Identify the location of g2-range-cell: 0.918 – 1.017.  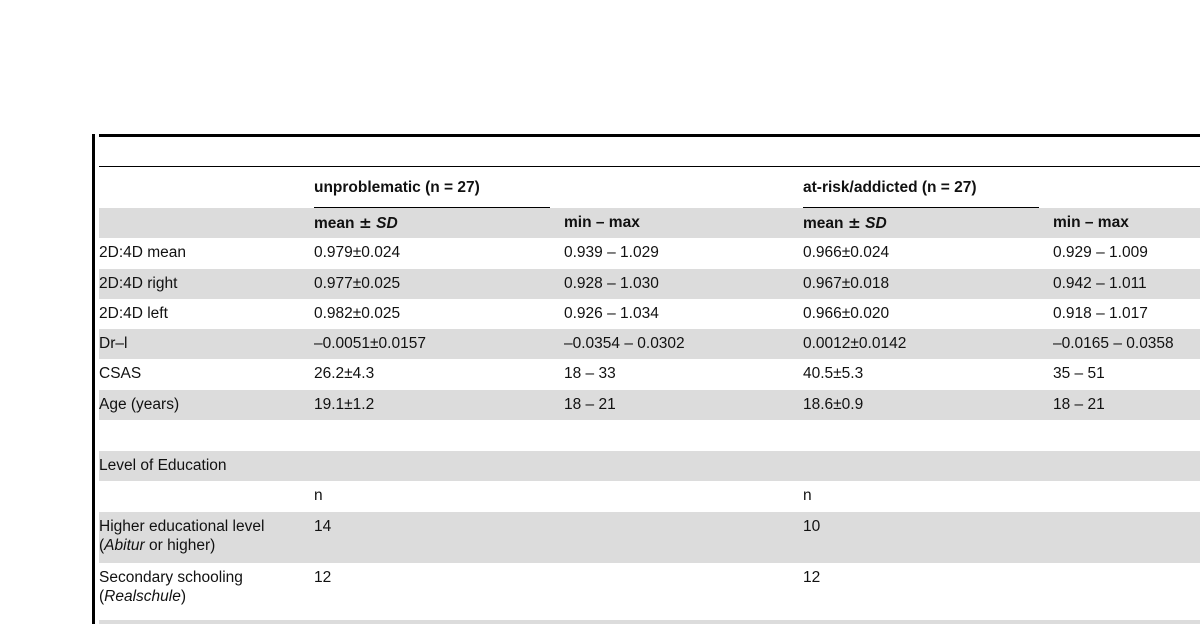
(1100, 313).